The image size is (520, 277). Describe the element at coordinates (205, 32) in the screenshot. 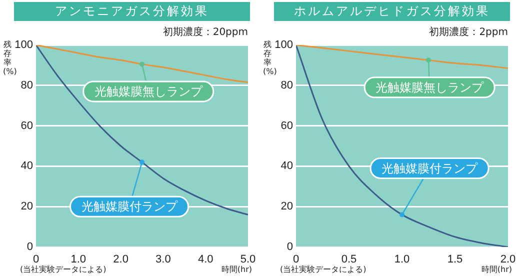

I see `chart-subtitle: 初期濃度：20ppm` at that location.